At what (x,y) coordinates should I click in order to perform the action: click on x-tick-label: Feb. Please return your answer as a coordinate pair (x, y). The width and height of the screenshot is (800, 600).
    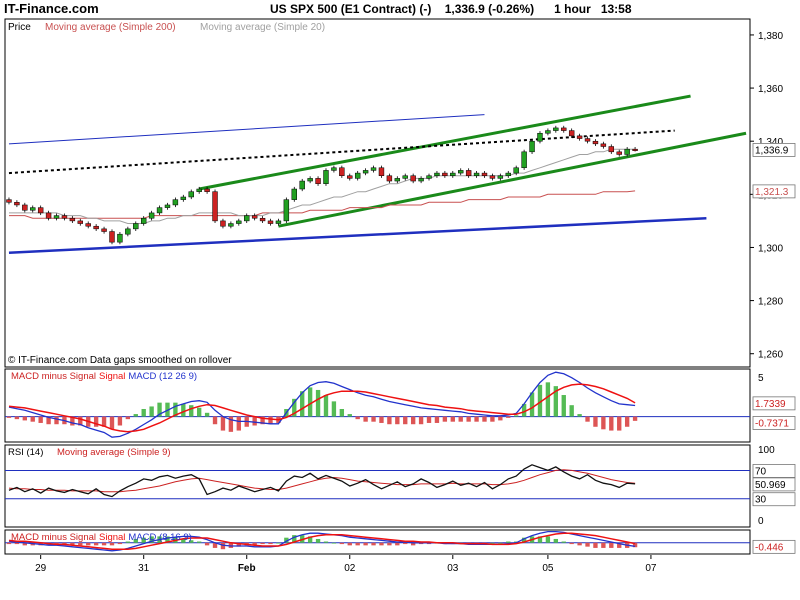
    Looking at the image, I should click on (247, 568).